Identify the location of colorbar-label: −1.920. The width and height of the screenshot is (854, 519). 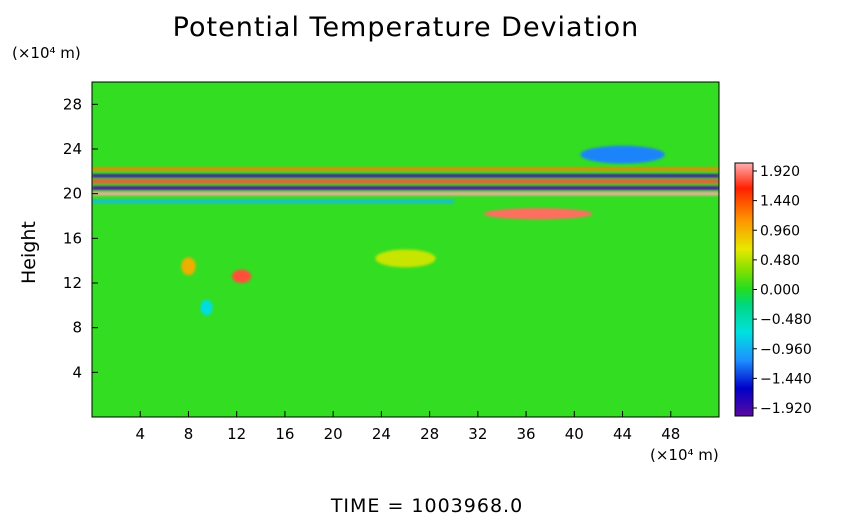
(786, 409).